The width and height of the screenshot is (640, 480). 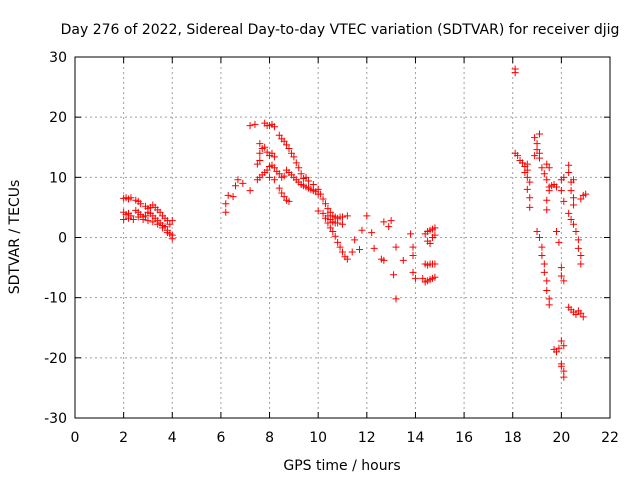 What do you see at coordinates (341, 466) in the screenshot?
I see `x-axis-label: GPS time / hours` at bounding box center [341, 466].